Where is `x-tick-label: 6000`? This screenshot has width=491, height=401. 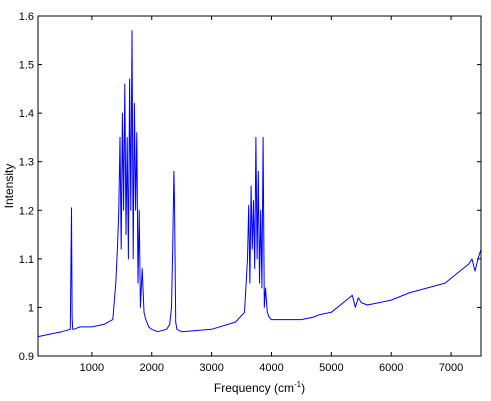 x-tick-label: 6000 is located at coordinates (391, 368).